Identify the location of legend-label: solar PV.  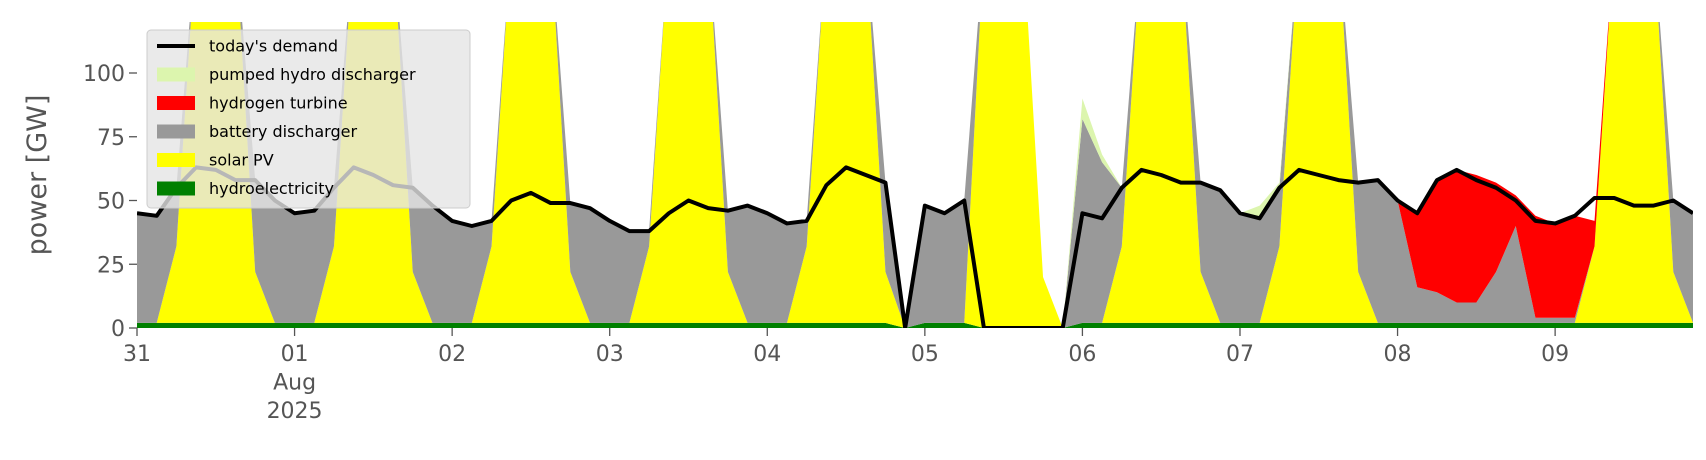
(241, 160).